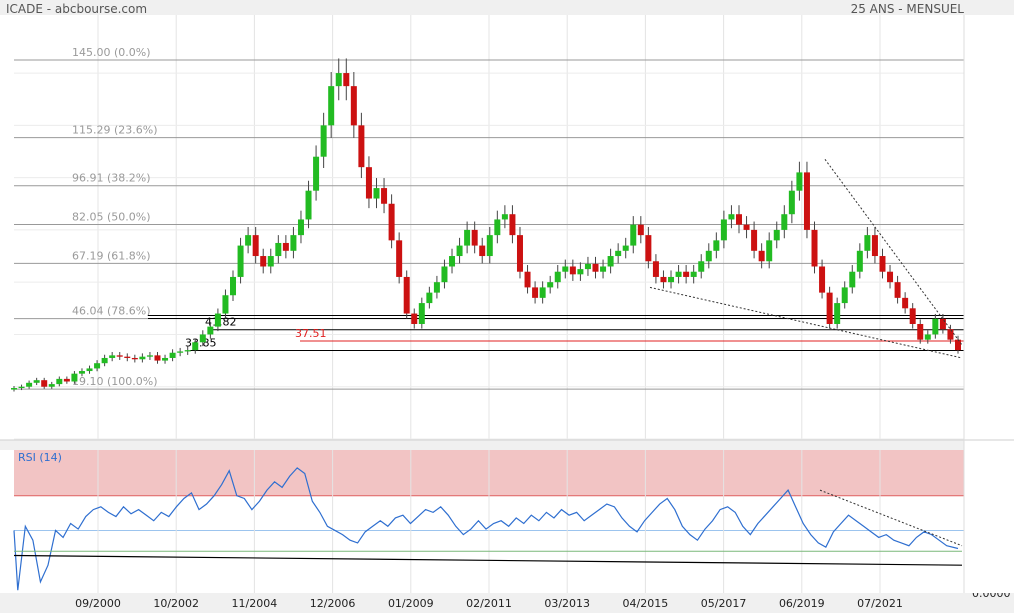  I want to click on fib-level-label: 46.04 (78.6%), so click(111, 311).